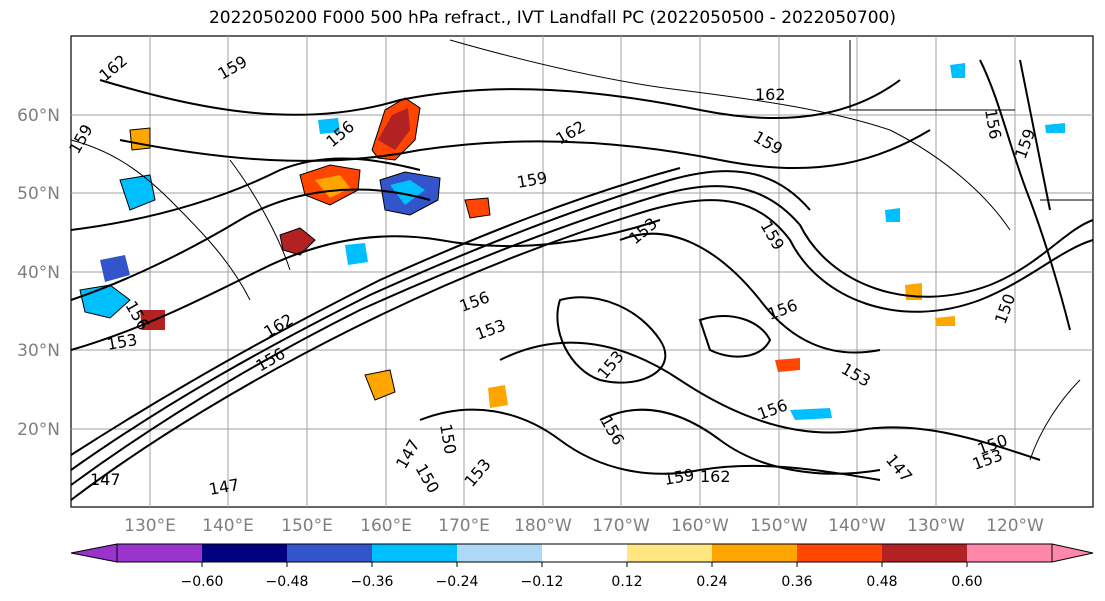 The width and height of the screenshot is (1105, 601). Describe the element at coordinates (543, 526) in the screenshot. I see `lon-label: 180°W` at that location.